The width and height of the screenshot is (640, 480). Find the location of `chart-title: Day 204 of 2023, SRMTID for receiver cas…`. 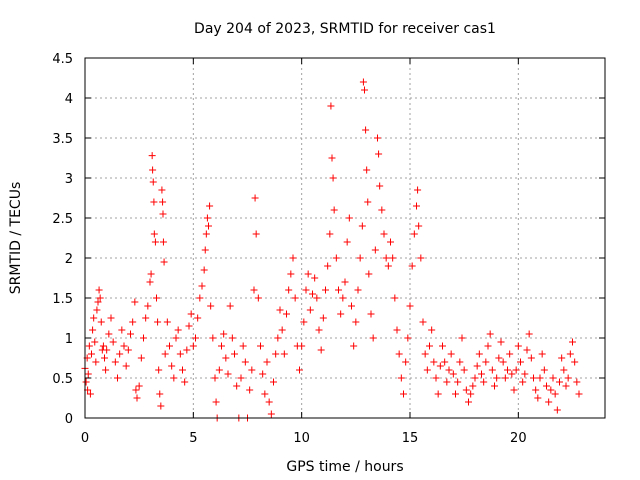

chart-title: Day 204 of 2023, SRMTID for receiver cas… is located at coordinates (345, 29).